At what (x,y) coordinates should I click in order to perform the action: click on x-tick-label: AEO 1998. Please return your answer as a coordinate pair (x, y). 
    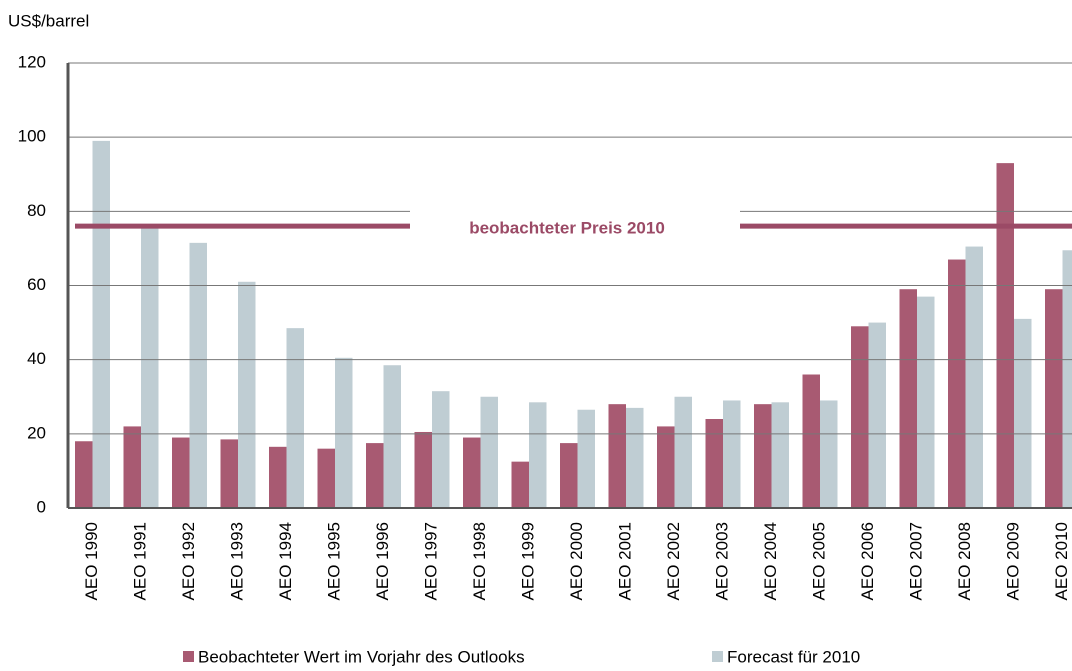
    Looking at the image, I should click on (479, 561).